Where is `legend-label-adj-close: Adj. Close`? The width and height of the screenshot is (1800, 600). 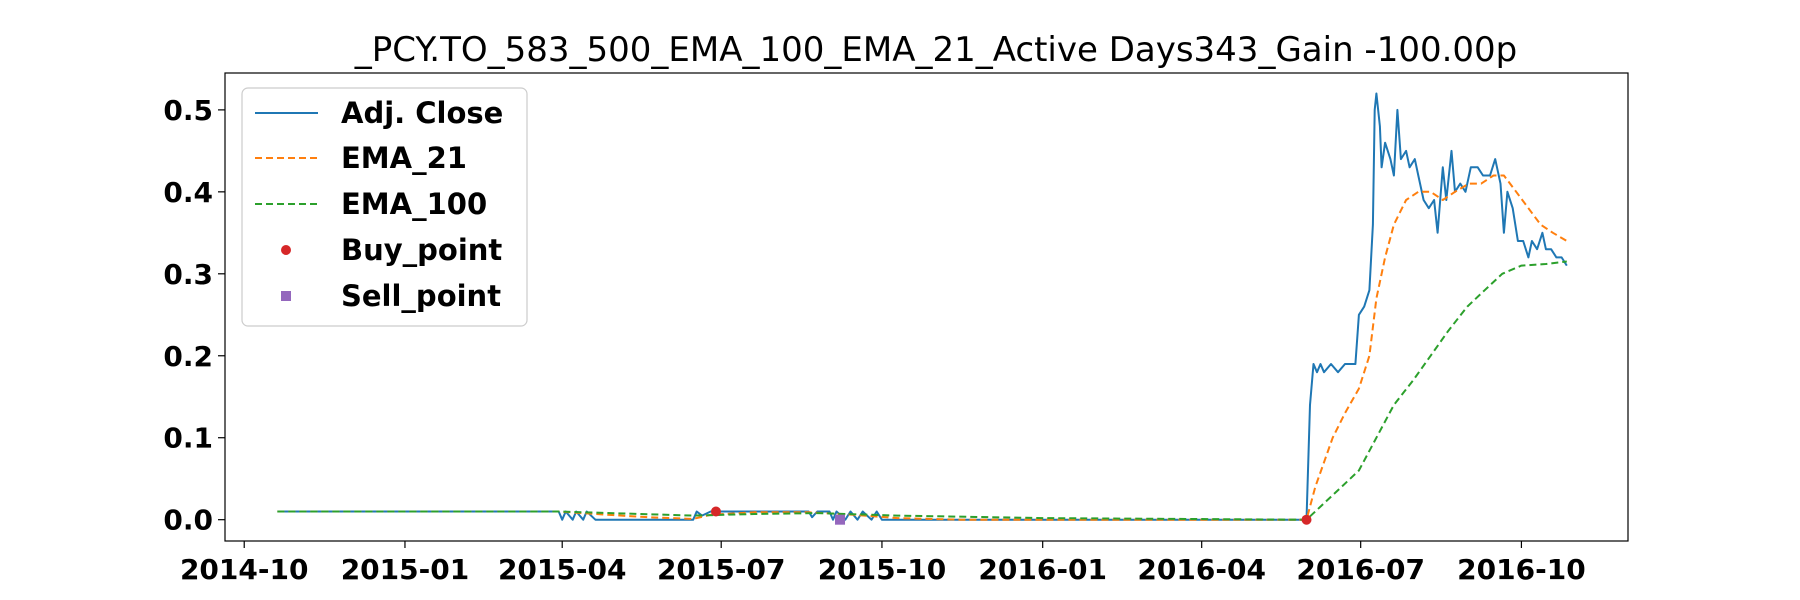 legend-label-adj-close: Adj. Close is located at coordinates (422, 113).